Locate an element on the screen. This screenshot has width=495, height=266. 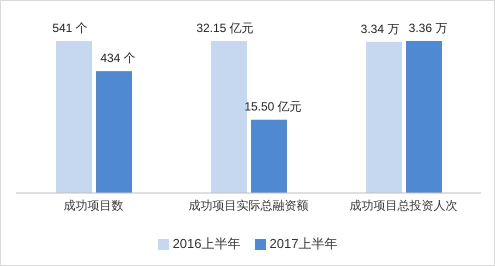
data-label: 3.34 万 is located at coordinates (380, 29).